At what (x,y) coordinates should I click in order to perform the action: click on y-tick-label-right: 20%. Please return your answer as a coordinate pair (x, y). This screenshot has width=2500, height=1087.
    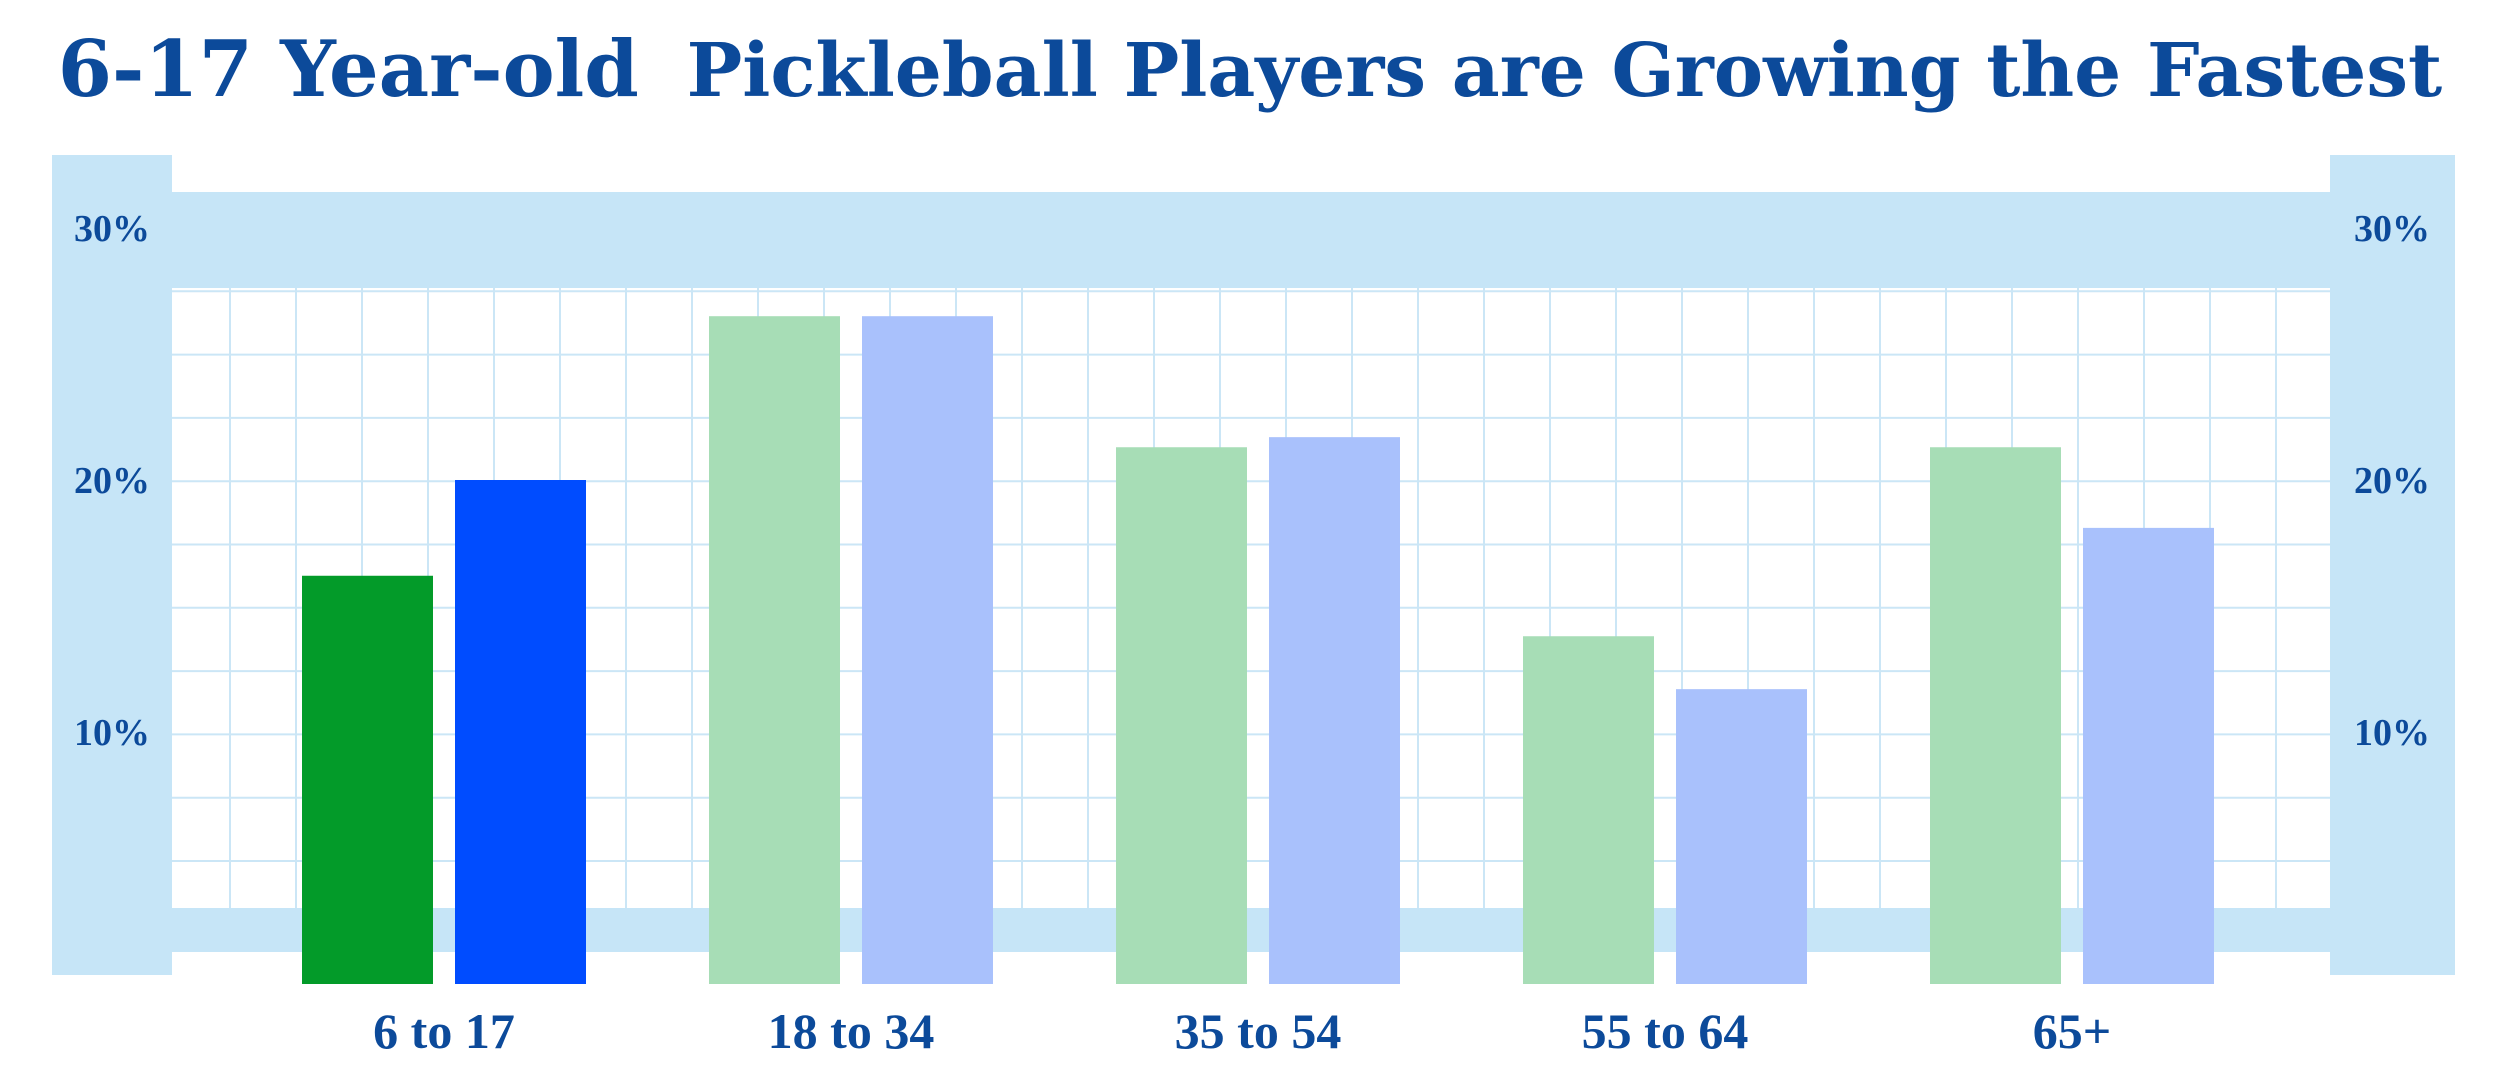
    Looking at the image, I should click on (2392, 481).